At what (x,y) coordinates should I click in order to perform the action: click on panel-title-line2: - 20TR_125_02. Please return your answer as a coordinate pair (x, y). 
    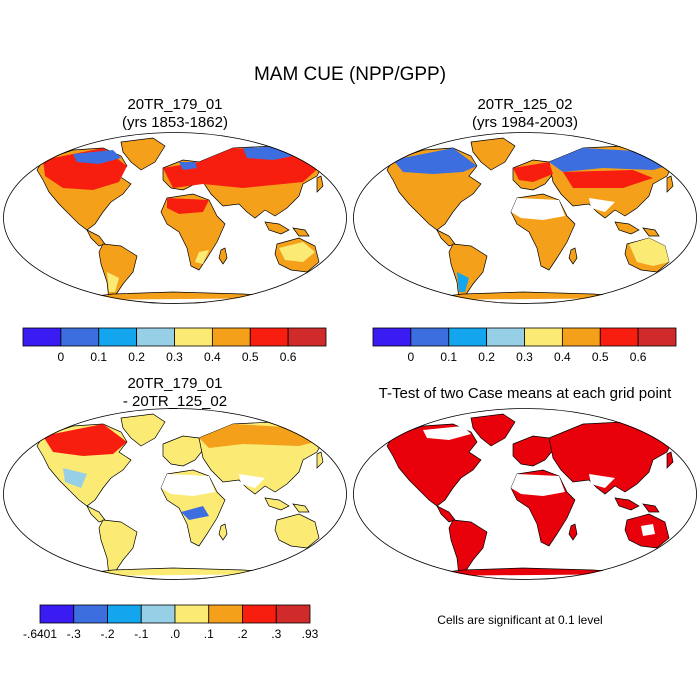
    Looking at the image, I should click on (175, 401).